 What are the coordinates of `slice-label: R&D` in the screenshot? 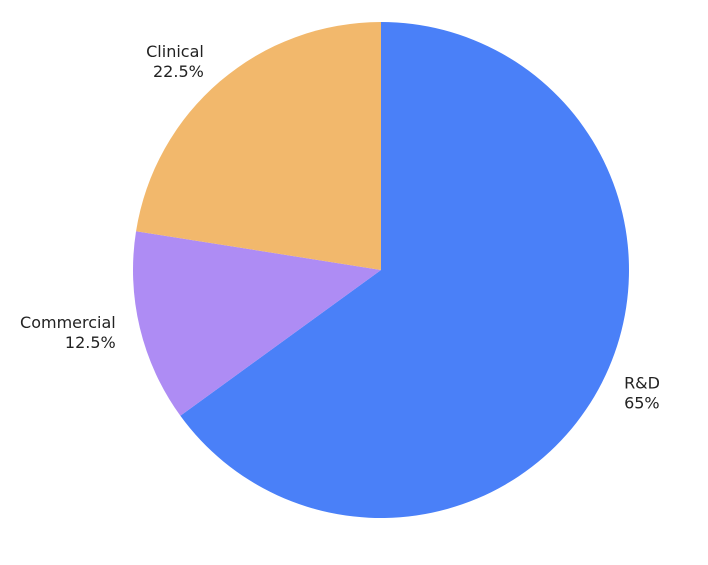 It's located at (642, 382).